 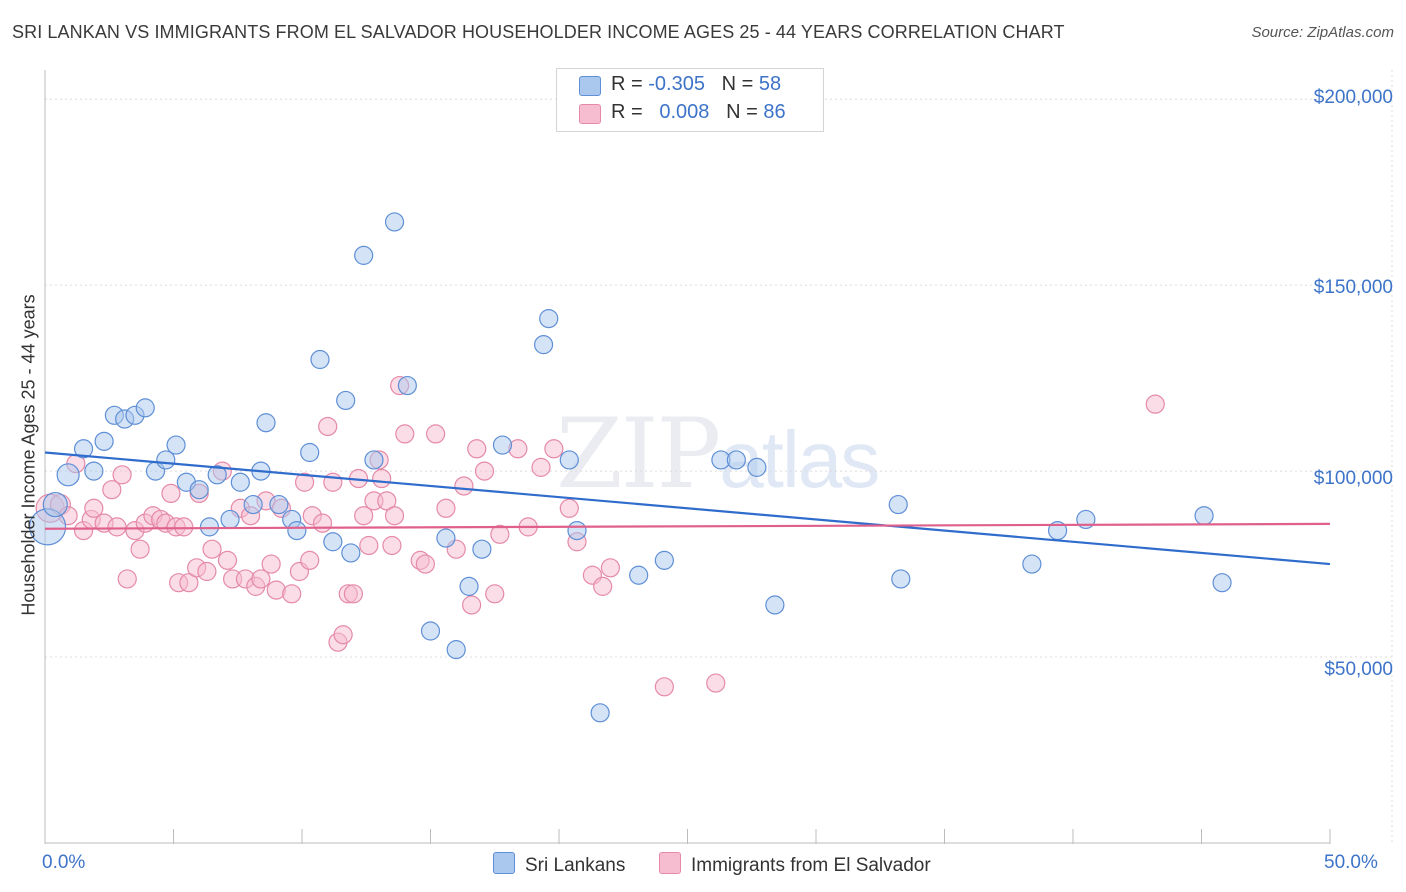 What do you see at coordinates (811, 865) in the screenshot?
I see `legend-label: Immigrants from El Salvador` at bounding box center [811, 865].